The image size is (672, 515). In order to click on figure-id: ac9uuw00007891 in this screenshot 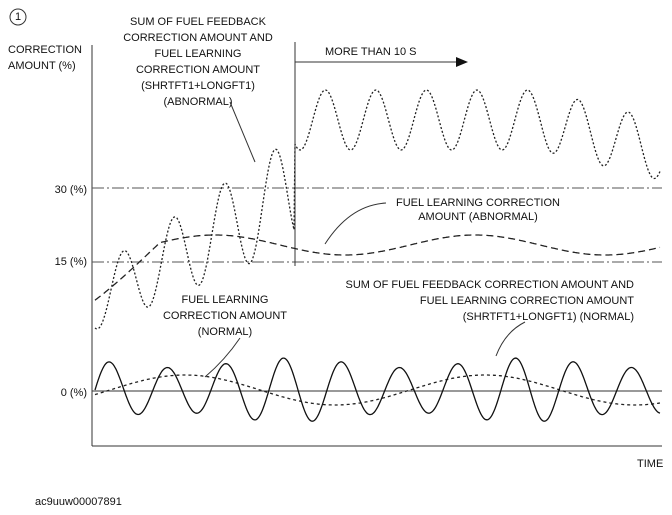, I will do `click(78, 502)`.